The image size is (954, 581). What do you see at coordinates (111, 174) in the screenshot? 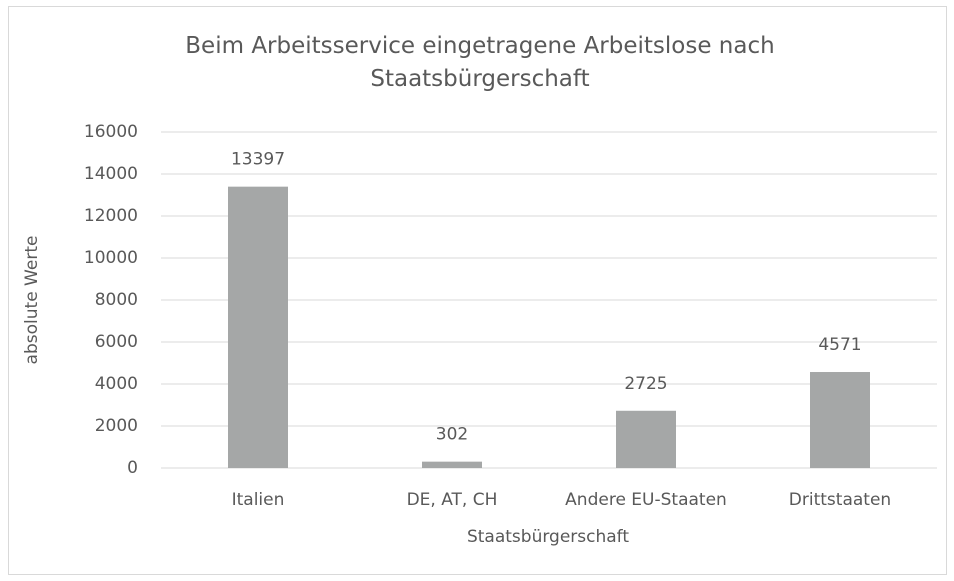
I see `y-tick-label: 14000` at bounding box center [111, 174].